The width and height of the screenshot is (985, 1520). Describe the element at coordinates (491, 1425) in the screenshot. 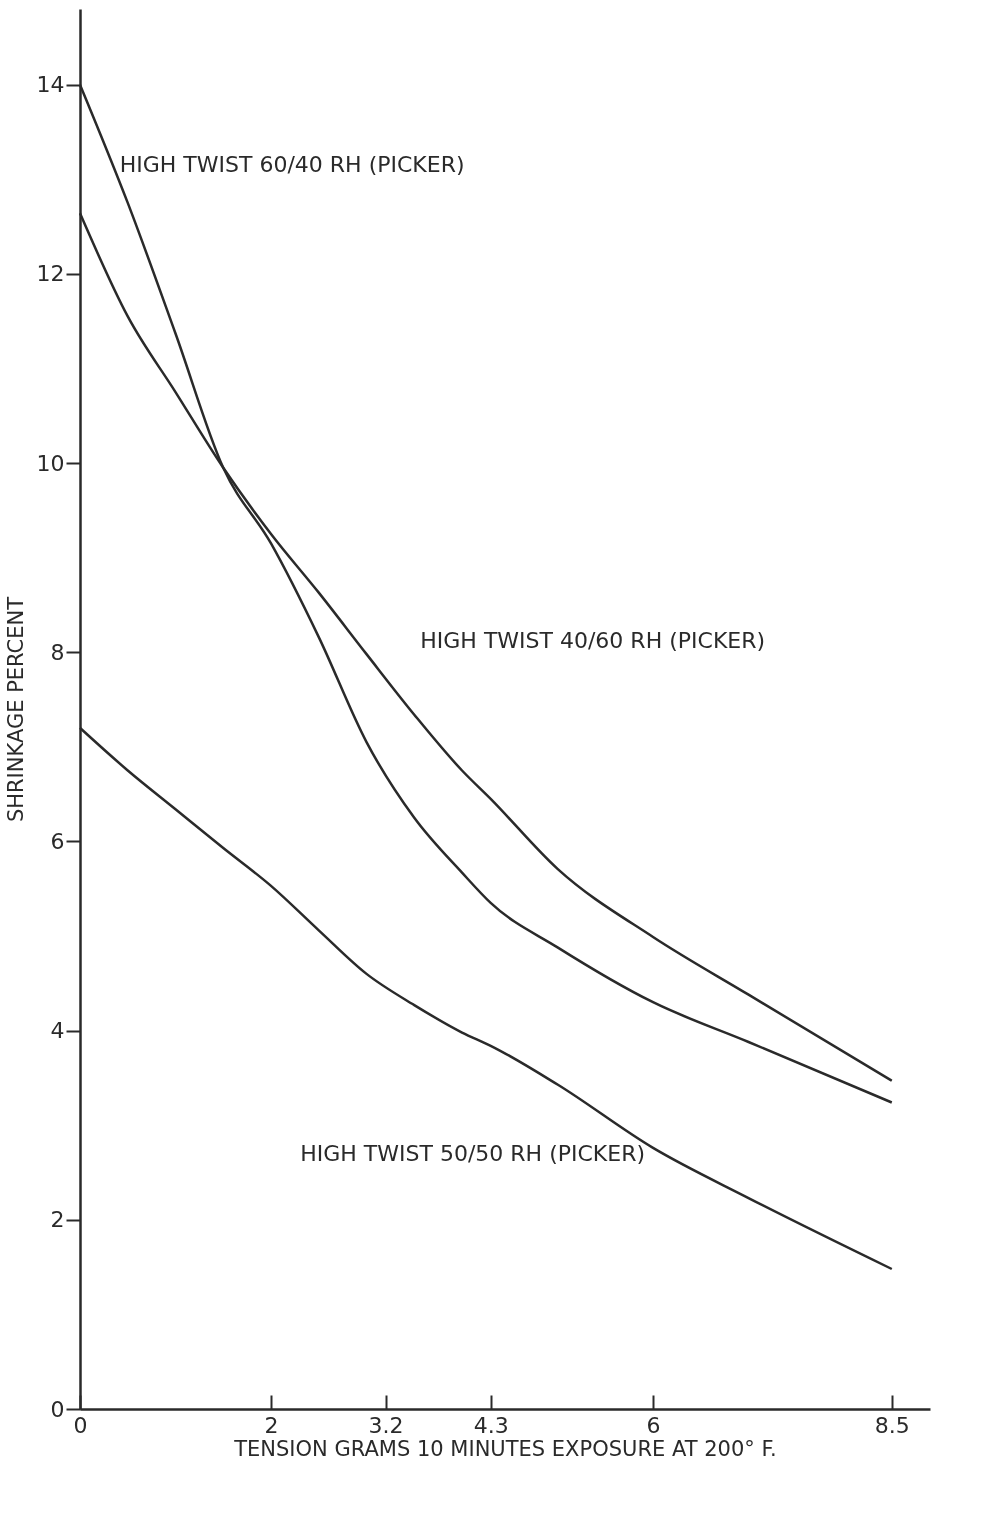

I see `x-tick-label: 4.3` at that location.